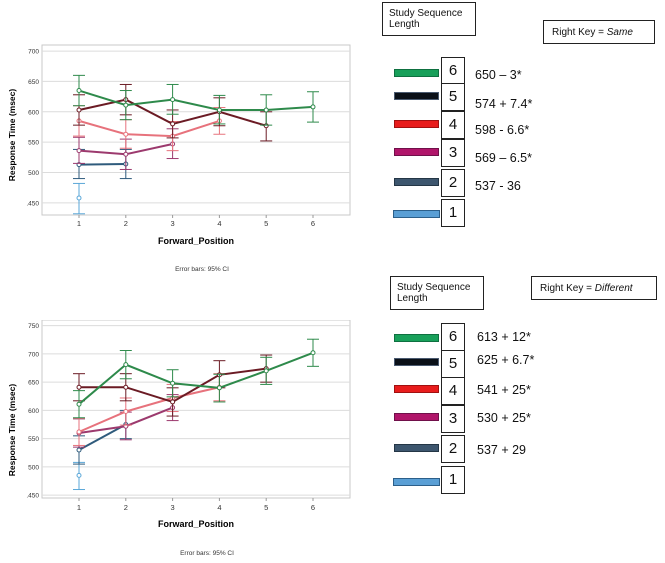  Describe the element at coordinates (502, 130) in the screenshot. I see `equation-4: 598 - 6.6*` at that location.